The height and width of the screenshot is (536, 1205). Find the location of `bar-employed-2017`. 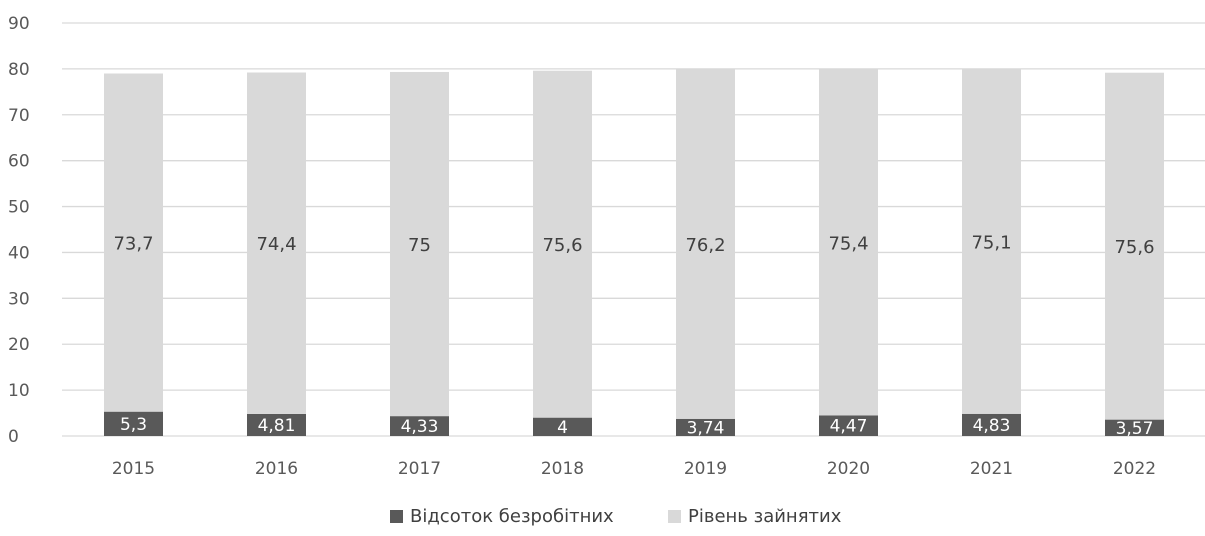

bar-employed-2017 is located at coordinates (419, 244).